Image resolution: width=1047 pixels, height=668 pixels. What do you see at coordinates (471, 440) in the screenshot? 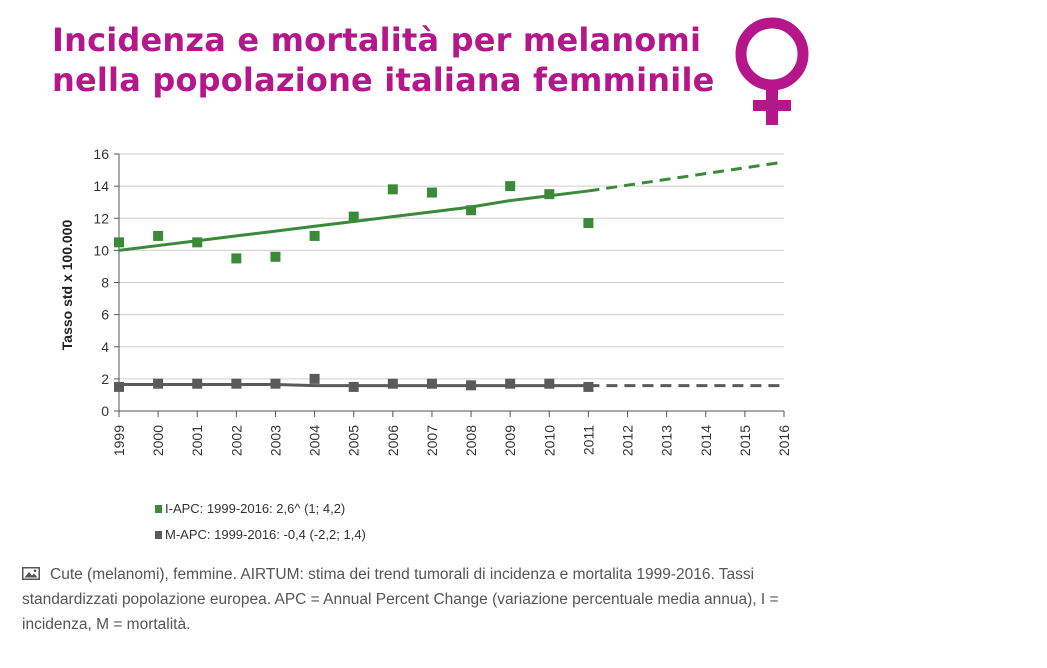
I see `x-tick-label: 2008` at bounding box center [471, 440].